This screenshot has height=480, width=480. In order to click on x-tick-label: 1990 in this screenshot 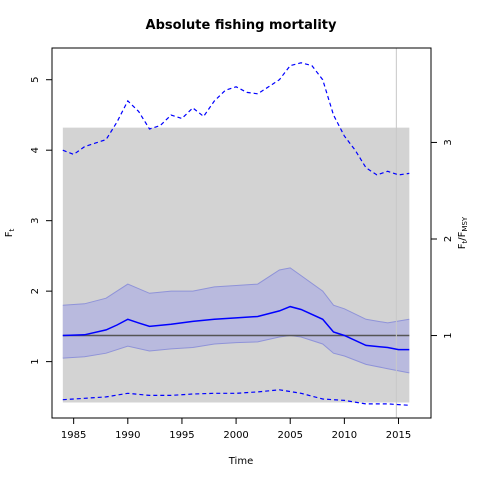, I will do `click(127, 435)`.